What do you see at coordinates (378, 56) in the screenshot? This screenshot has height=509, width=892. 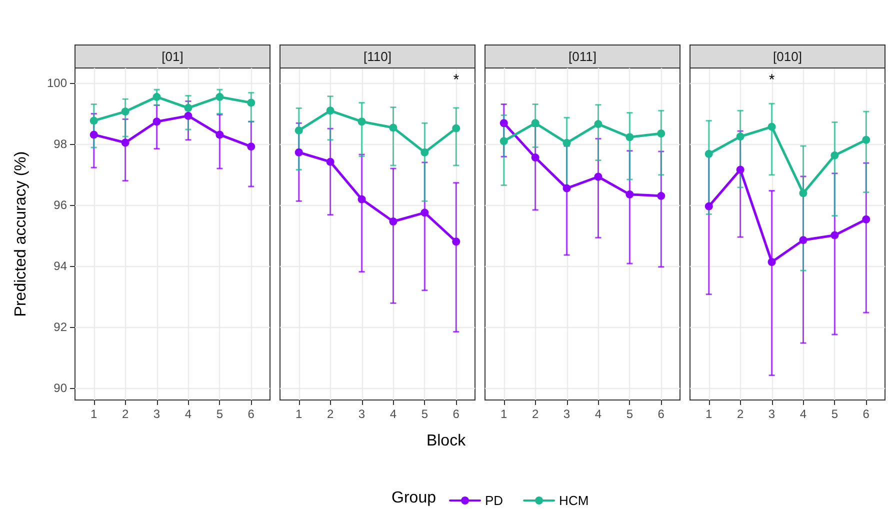 I see `chart-title: [110]` at bounding box center [378, 56].